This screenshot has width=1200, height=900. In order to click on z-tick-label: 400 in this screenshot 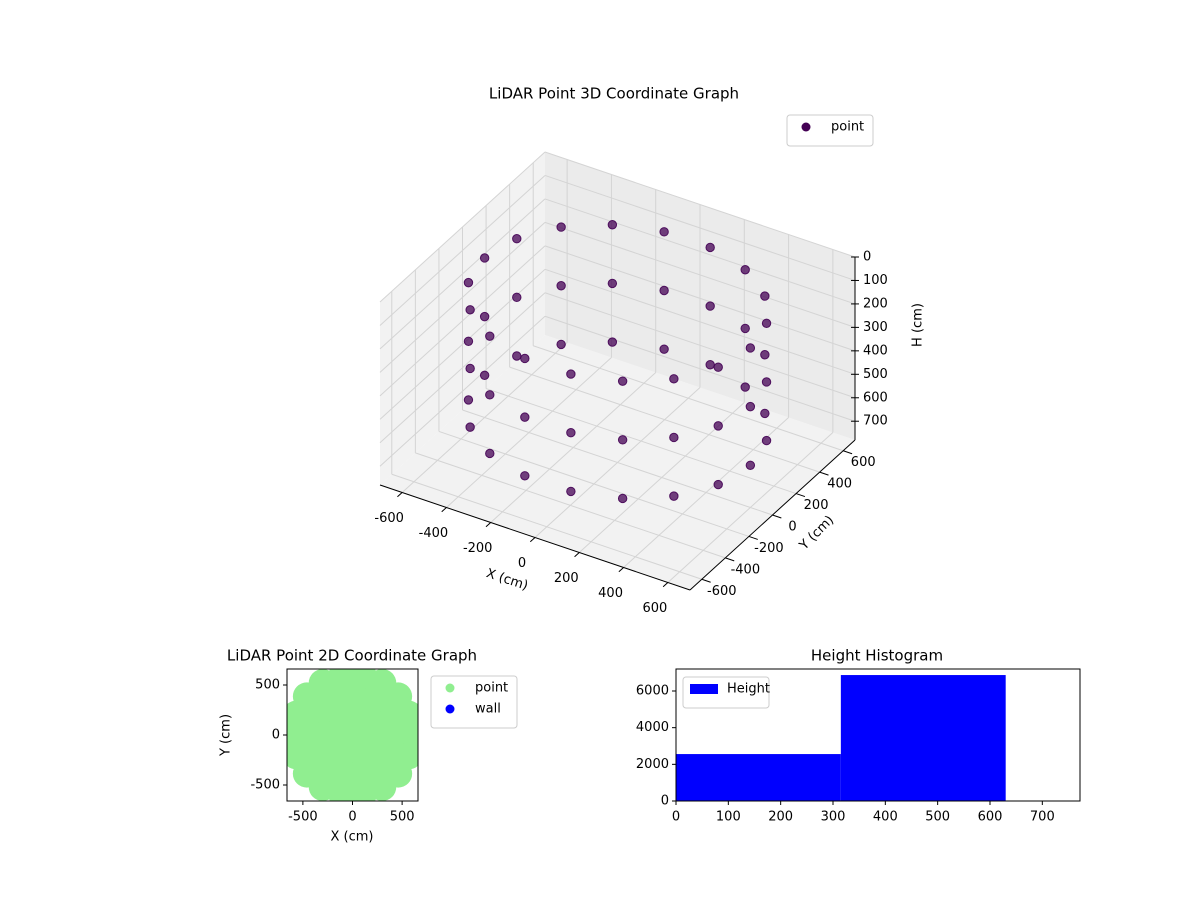, I will do `click(875, 350)`.